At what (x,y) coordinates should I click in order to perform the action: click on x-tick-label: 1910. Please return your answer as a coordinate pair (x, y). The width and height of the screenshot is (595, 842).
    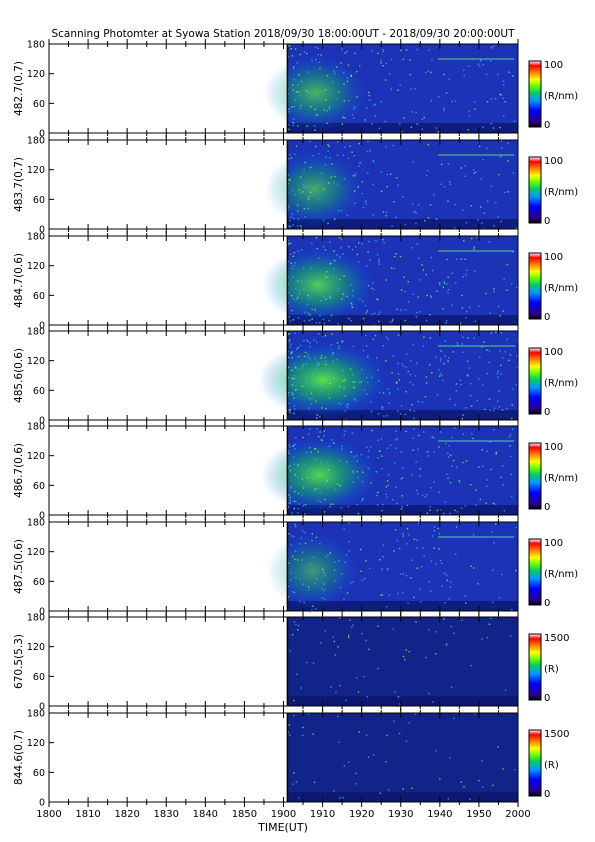
    Looking at the image, I should click on (322, 814).